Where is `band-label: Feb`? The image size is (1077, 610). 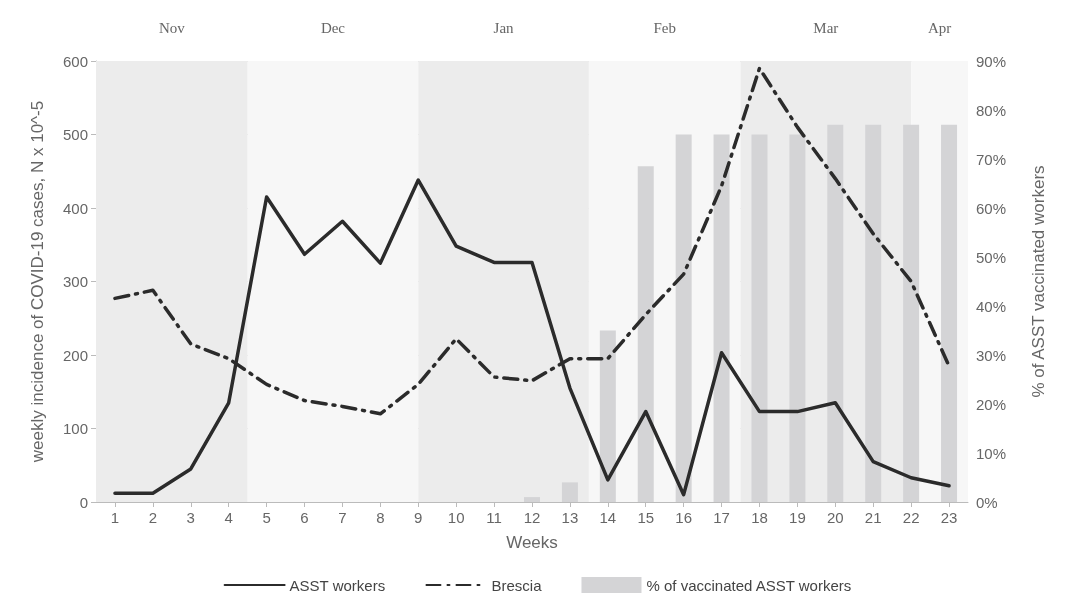
band-label: Feb is located at coordinates (664, 27).